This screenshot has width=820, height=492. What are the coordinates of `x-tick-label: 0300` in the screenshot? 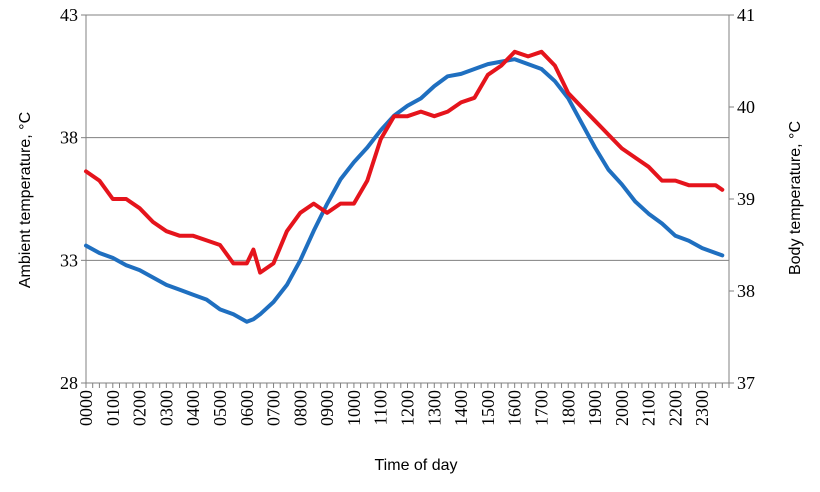 It's located at (166, 408).